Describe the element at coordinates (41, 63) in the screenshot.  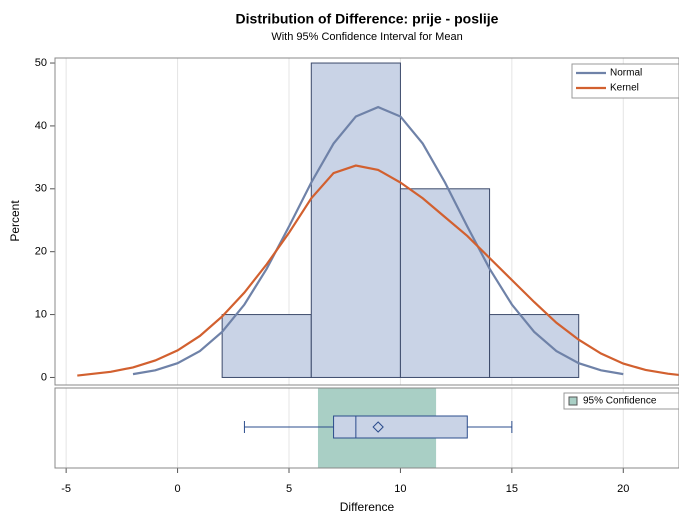
I see `y-tick-label: 50` at that location.